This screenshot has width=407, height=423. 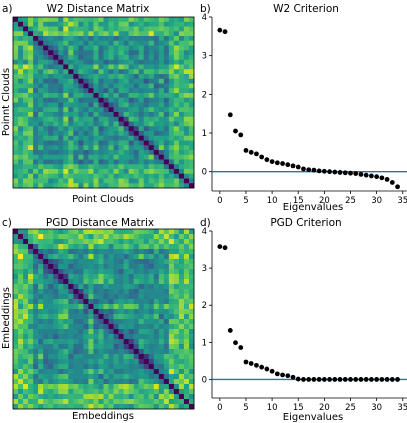 What do you see at coordinates (204, 18) in the screenshot?
I see `y-tick-label: 4` at bounding box center [204, 18].